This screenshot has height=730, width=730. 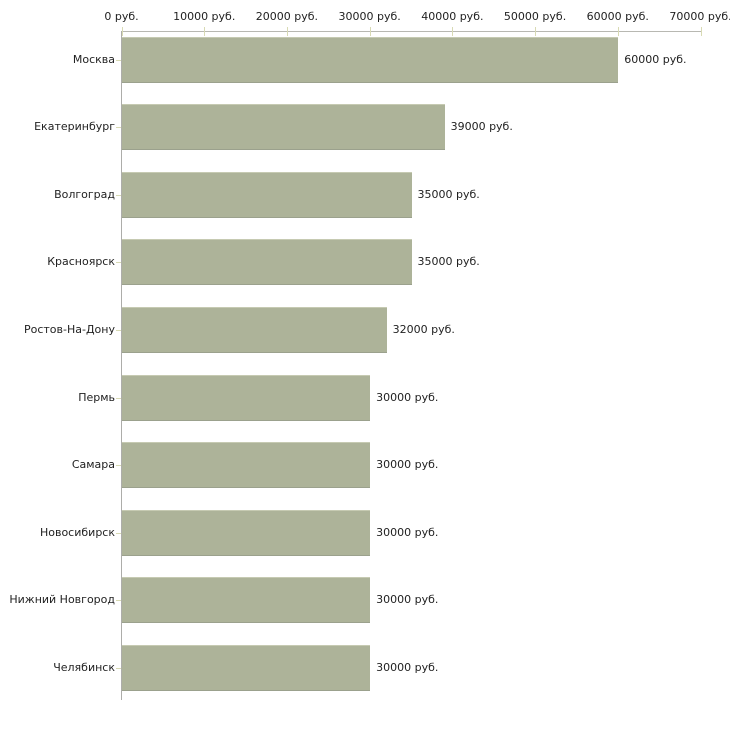 I want to click on x-axis-line, so click(x=411, y=31).